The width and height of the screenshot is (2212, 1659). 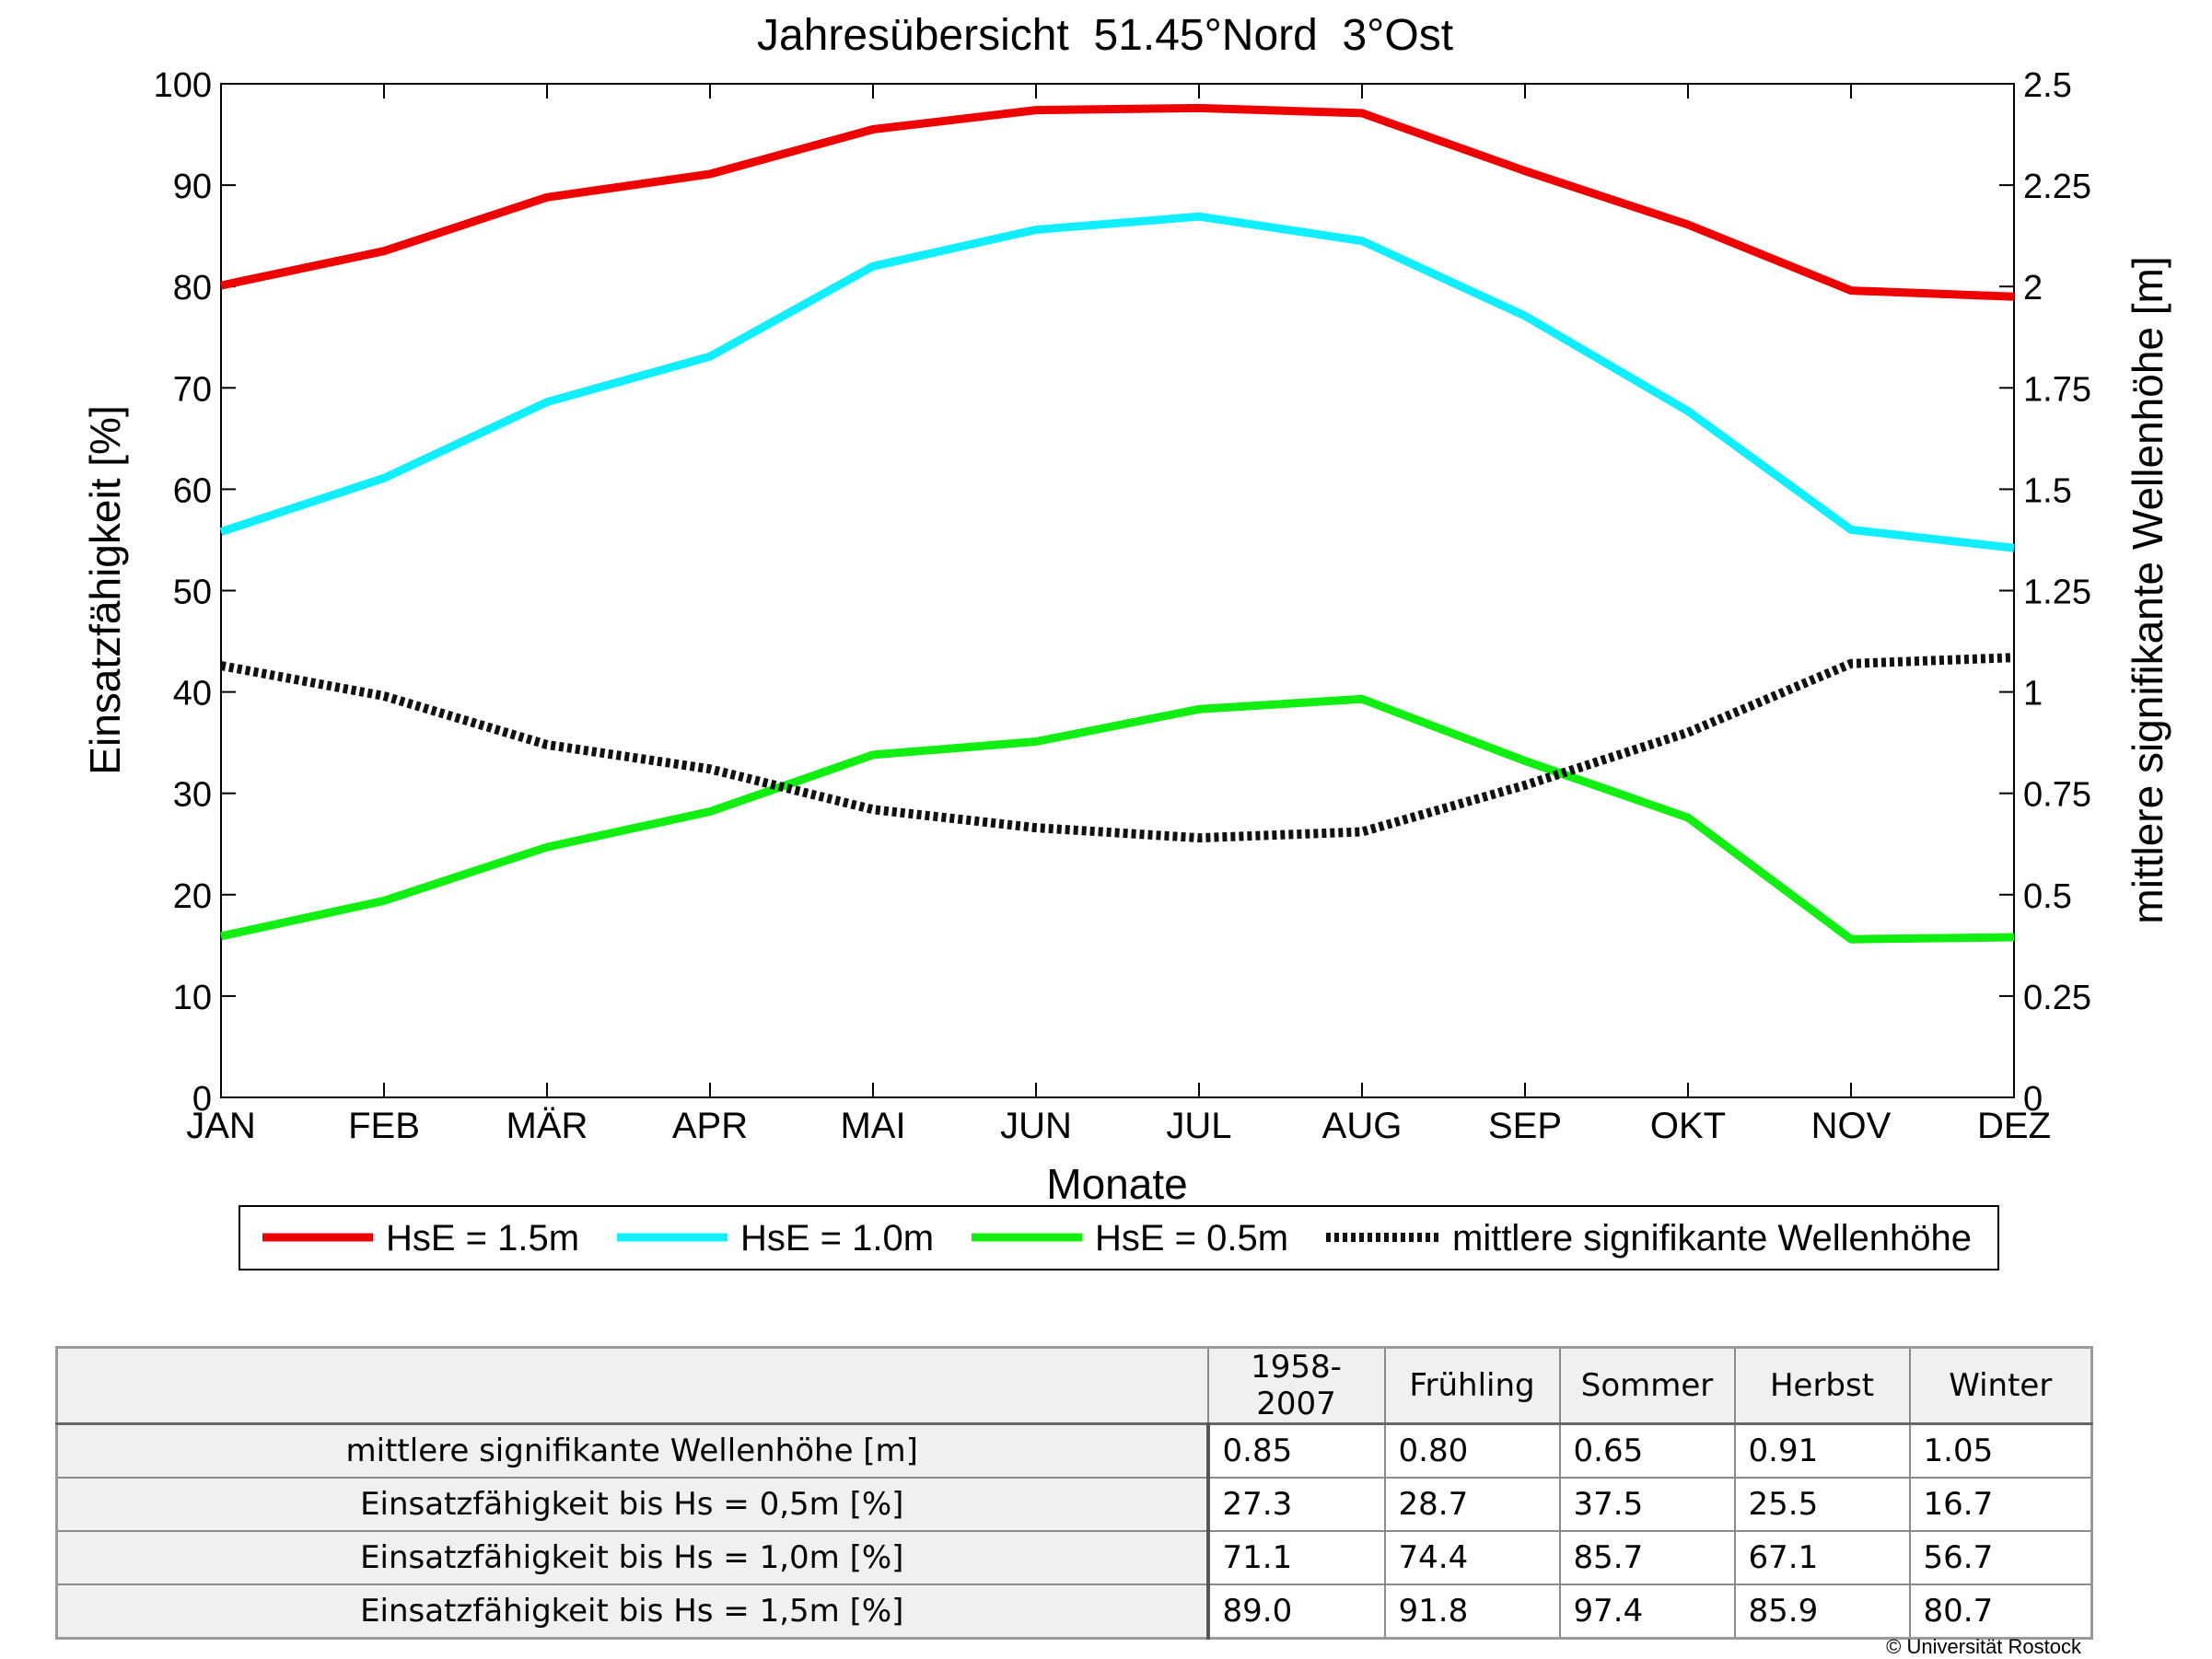 I want to click on table-cell: 28.7, so click(x=1472, y=1504).